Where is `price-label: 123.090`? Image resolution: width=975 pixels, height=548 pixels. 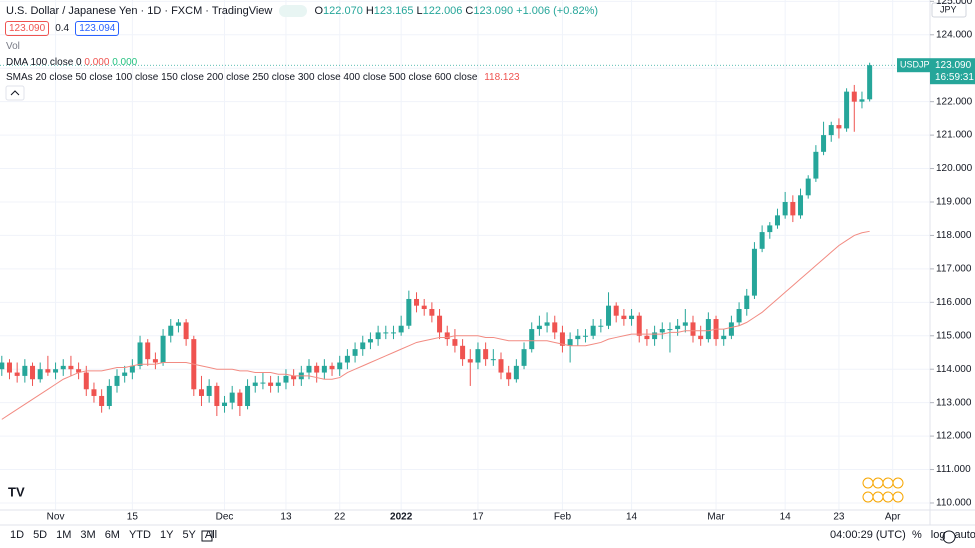 price-label: 123.090 is located at coordinates (953, 65).